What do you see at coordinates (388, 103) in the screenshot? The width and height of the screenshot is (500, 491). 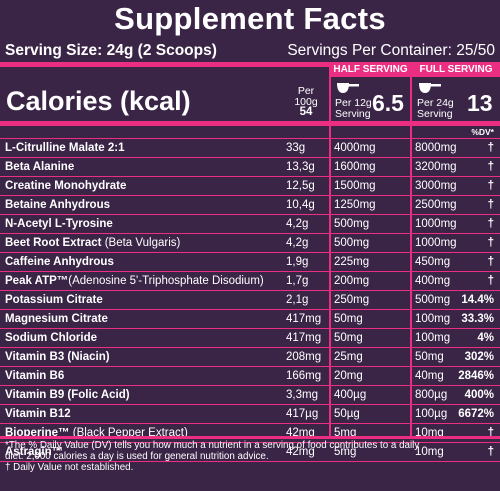 I see `half-serving-calories: 6.5` at bounding box center [388, 103].